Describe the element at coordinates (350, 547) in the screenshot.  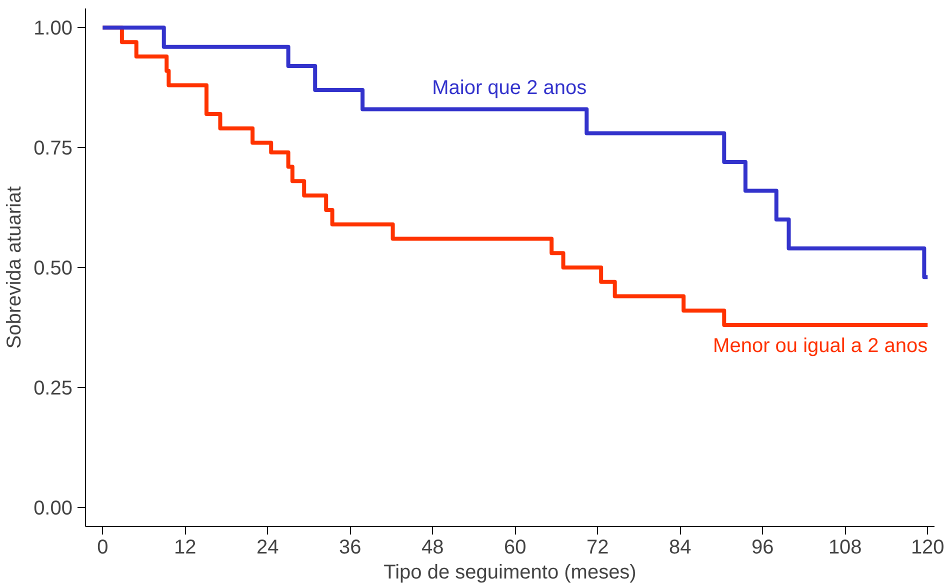
I see `x-tick-label: 36` at that location.